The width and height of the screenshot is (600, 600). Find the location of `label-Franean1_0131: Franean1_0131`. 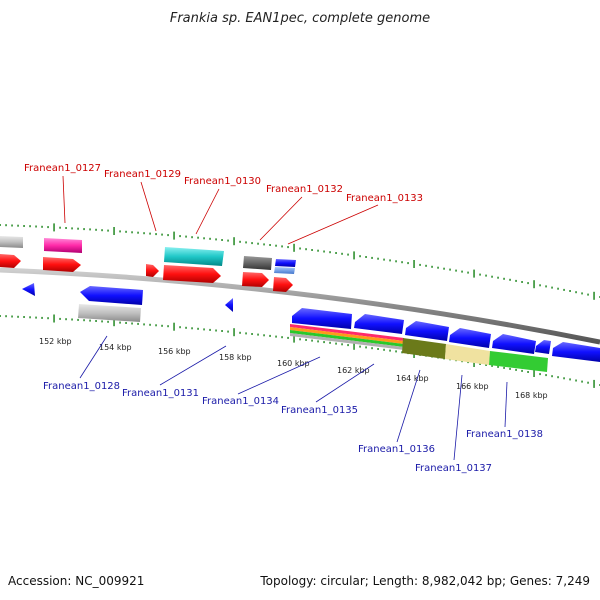

label-Franean1_0131: Franean1_0131 is located at coordinates (160, 393).